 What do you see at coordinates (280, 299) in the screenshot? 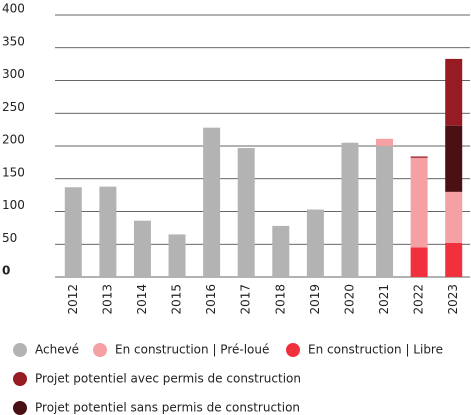
I see `x-tick-label: 2018` at bounding box center [280, 299].